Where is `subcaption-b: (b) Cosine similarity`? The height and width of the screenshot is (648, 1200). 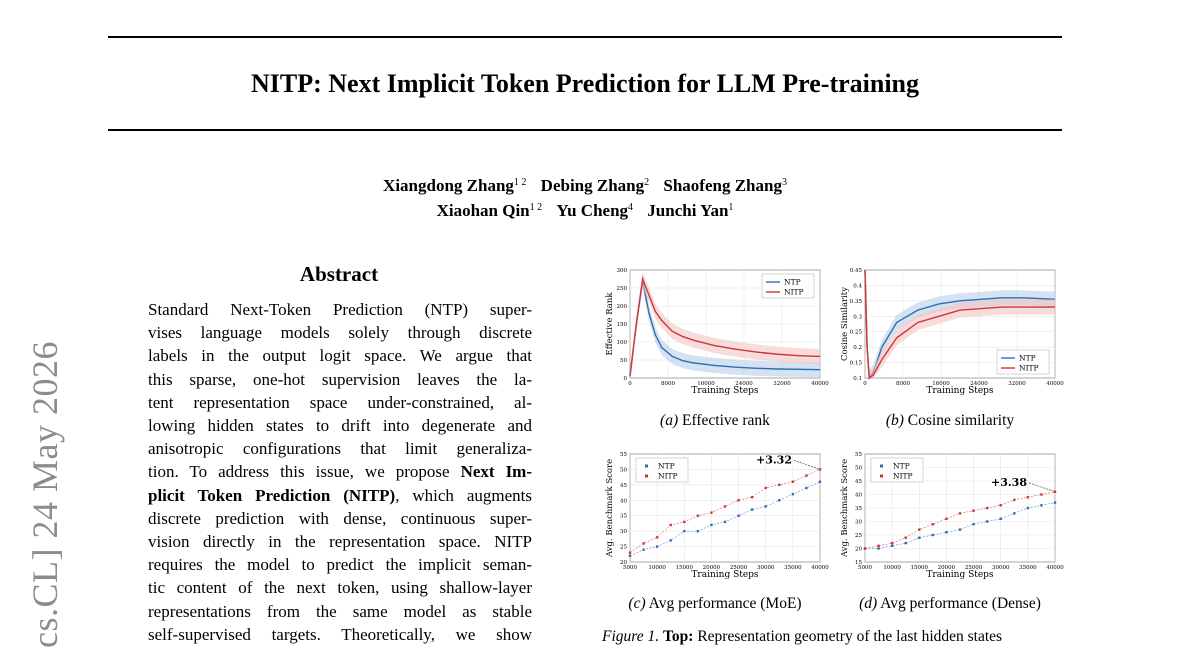 subcaption-b: (b) Cosine similarity is located at coordinates (950, 420).